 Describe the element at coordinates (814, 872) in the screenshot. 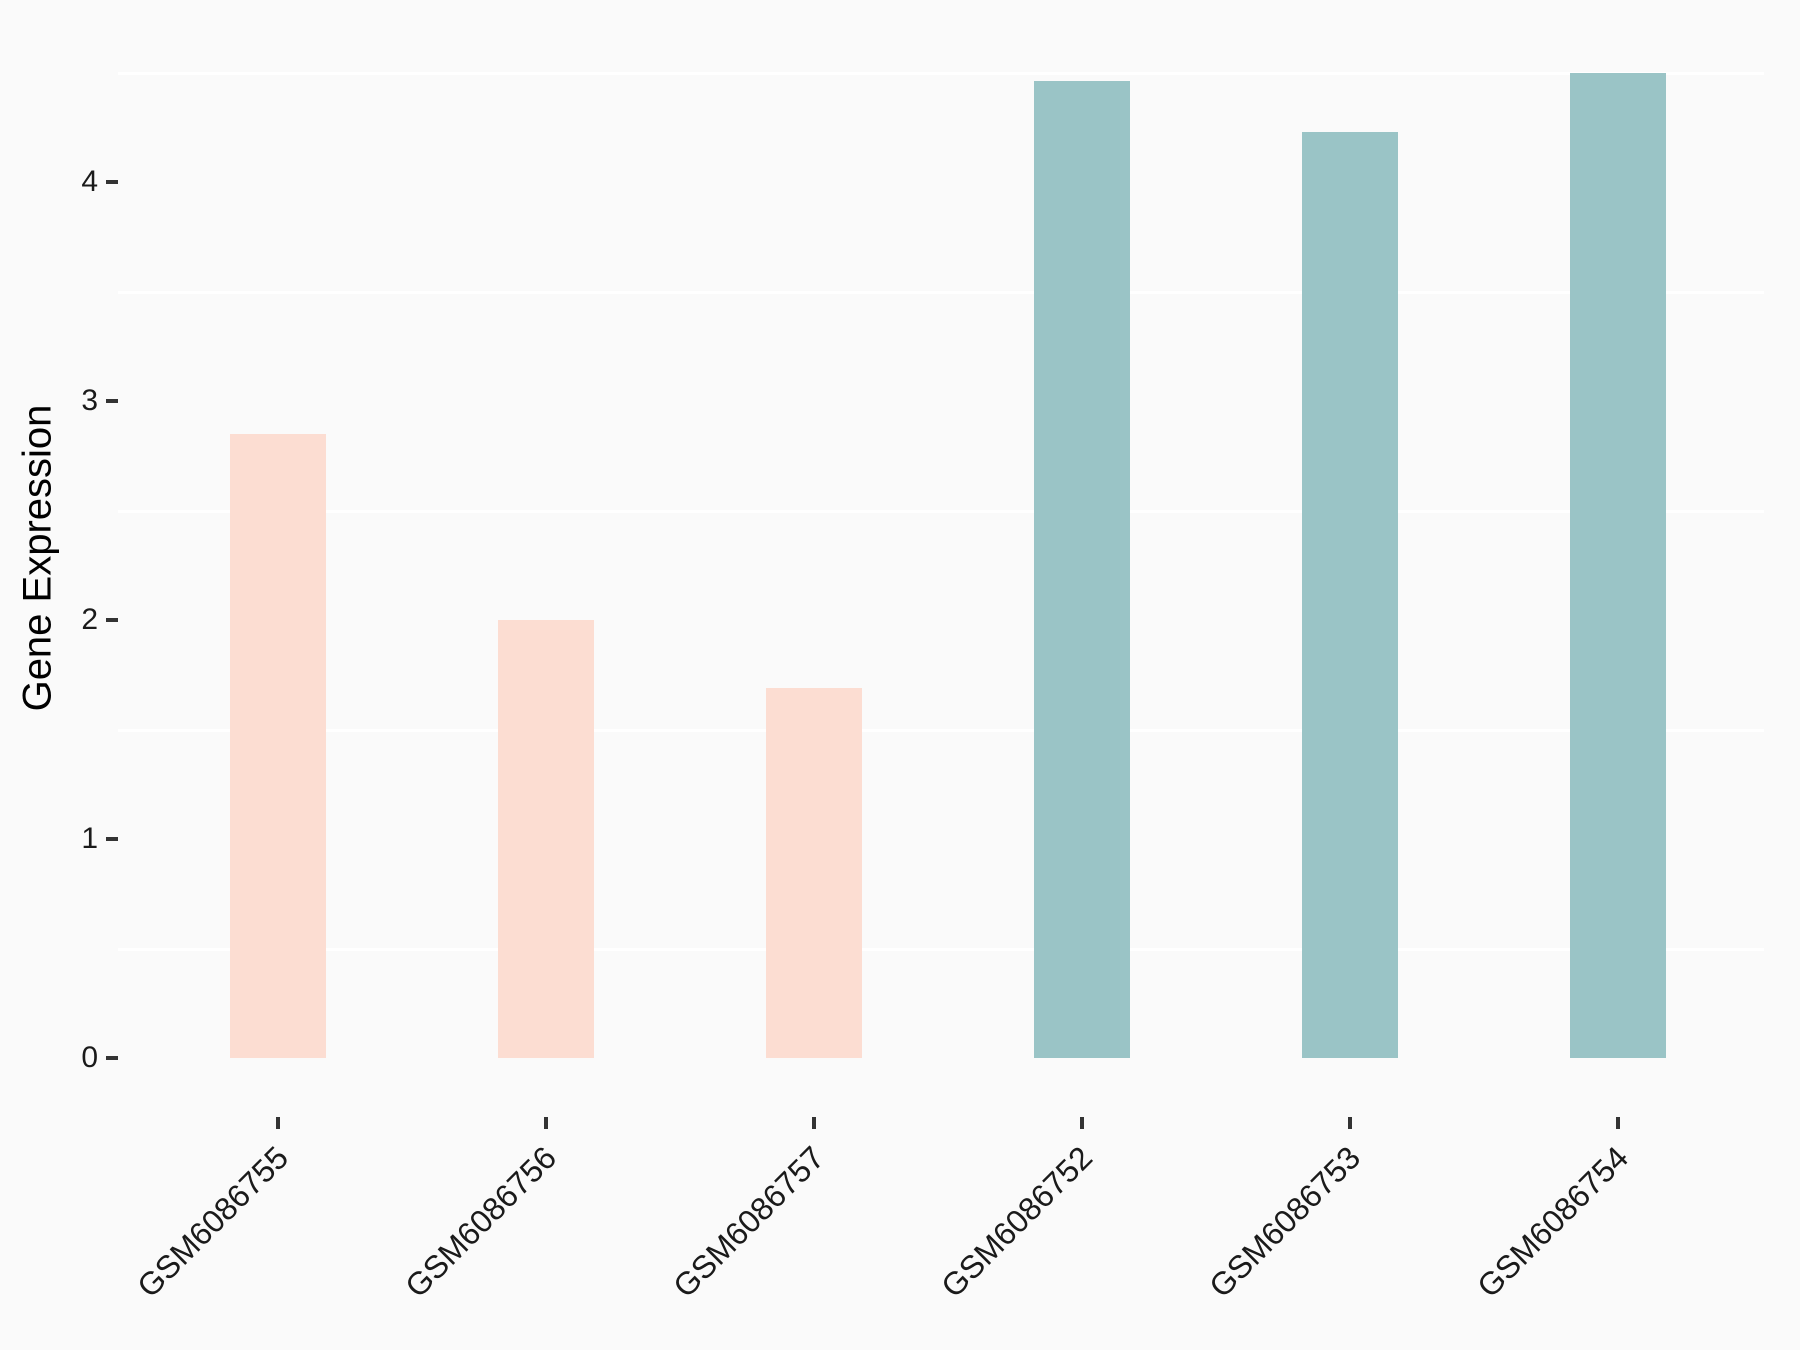

I see `bar-GSM6086757` at that location.